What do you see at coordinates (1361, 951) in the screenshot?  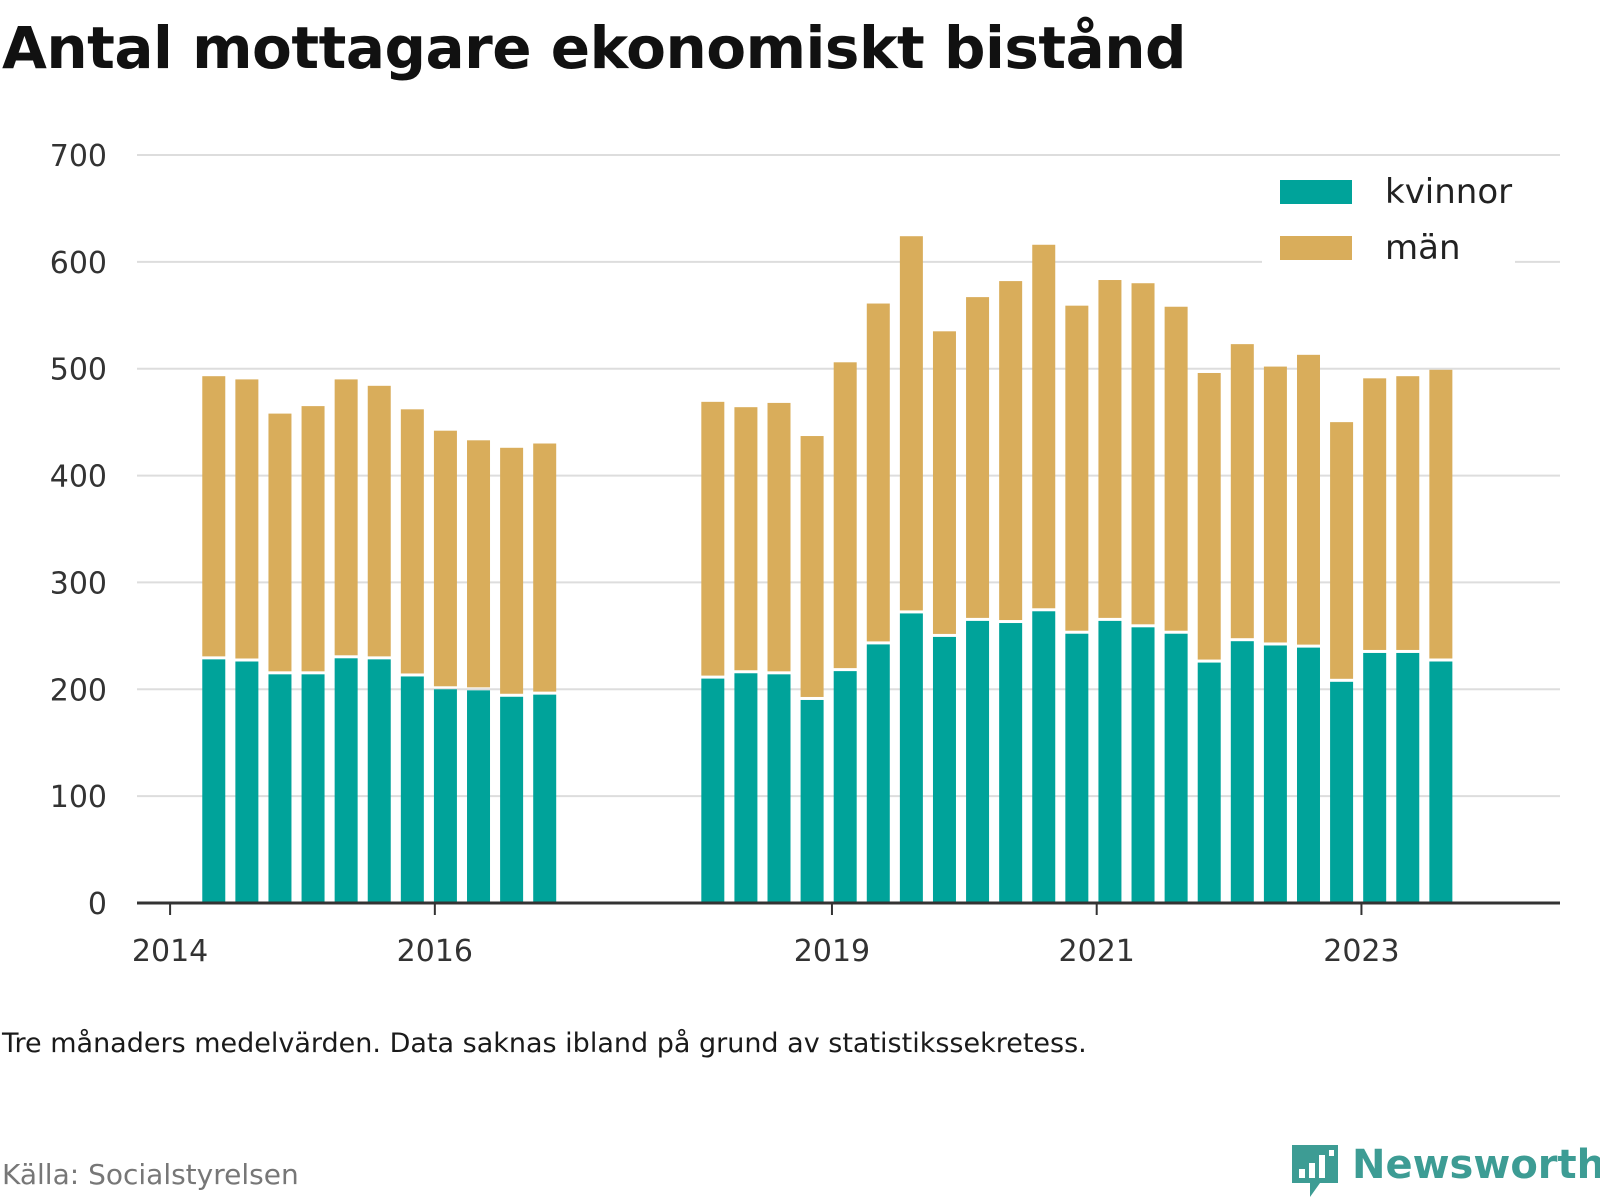 I see `x-tick-label: 2023` at bounding box center [1361, 951].